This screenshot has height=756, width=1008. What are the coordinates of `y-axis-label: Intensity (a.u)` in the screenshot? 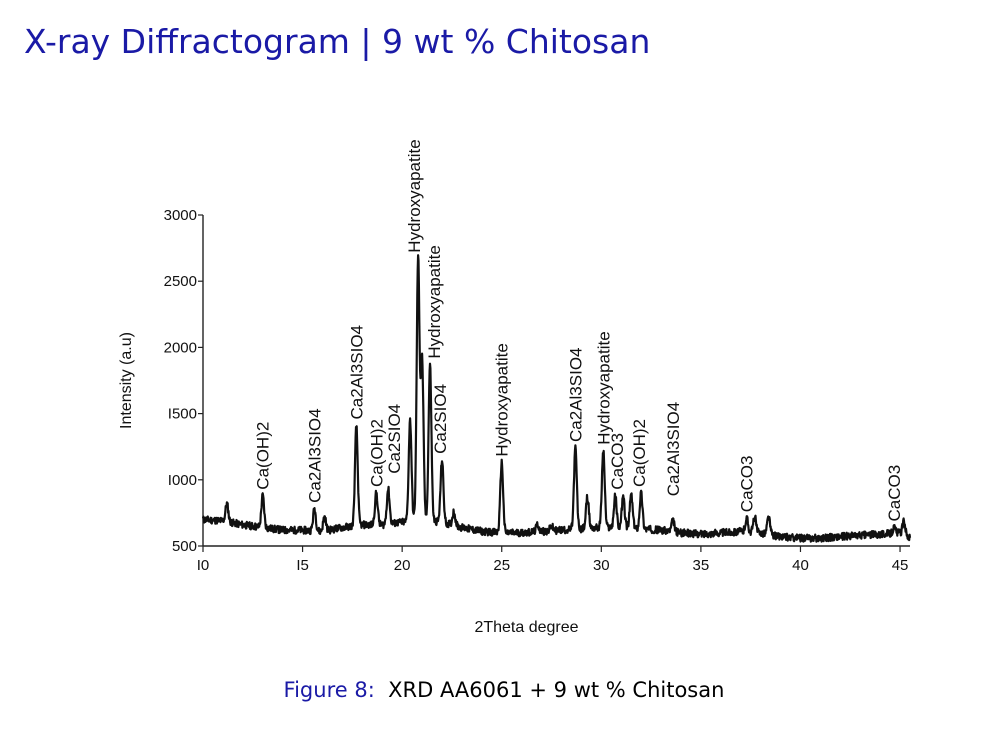 It's located at (126, 380).